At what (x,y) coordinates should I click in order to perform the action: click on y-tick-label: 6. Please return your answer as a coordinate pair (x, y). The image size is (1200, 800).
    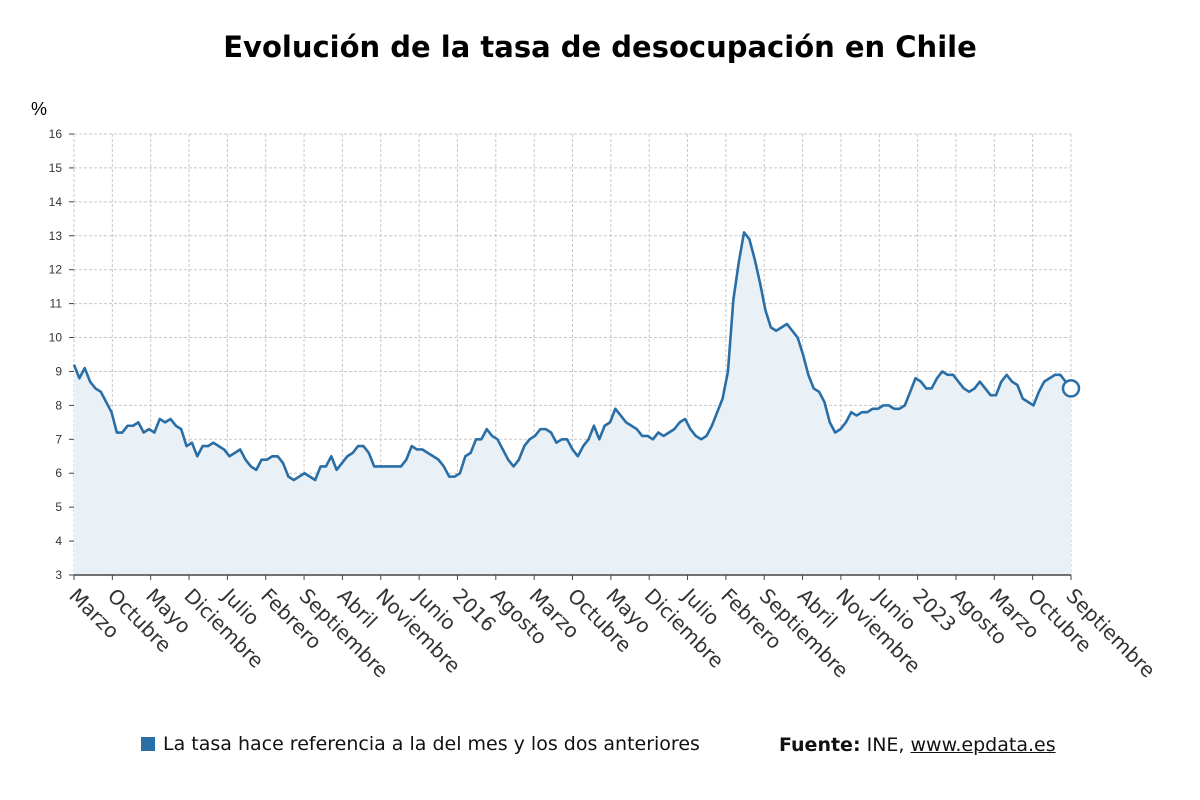
    Looking at the image, I should click on (58, 473).